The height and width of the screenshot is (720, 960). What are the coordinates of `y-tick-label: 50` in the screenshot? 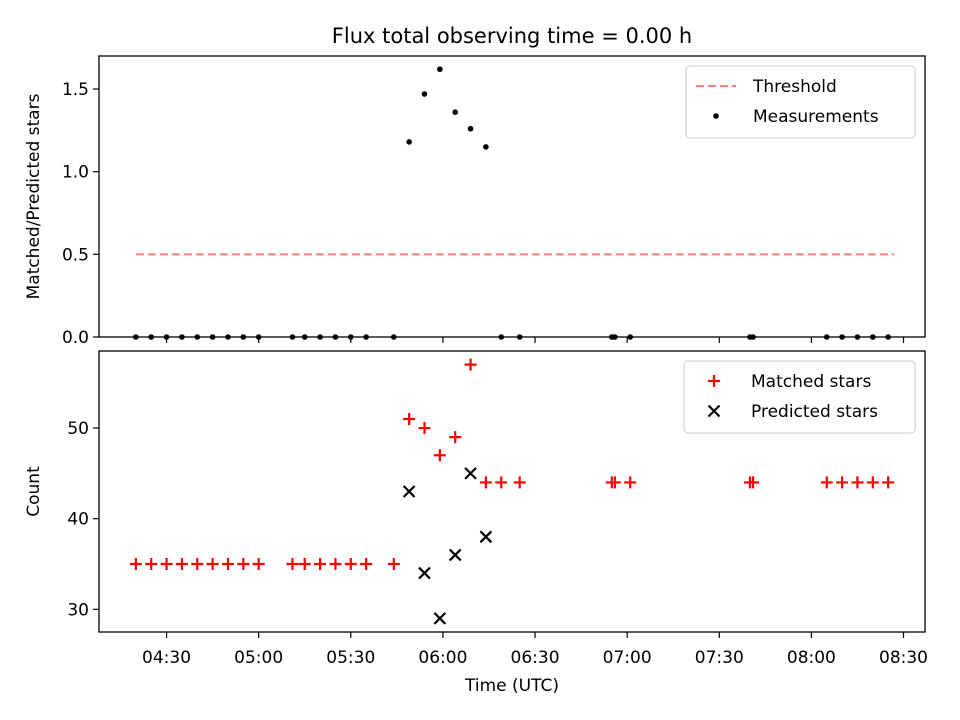 It's located at (78, 429).